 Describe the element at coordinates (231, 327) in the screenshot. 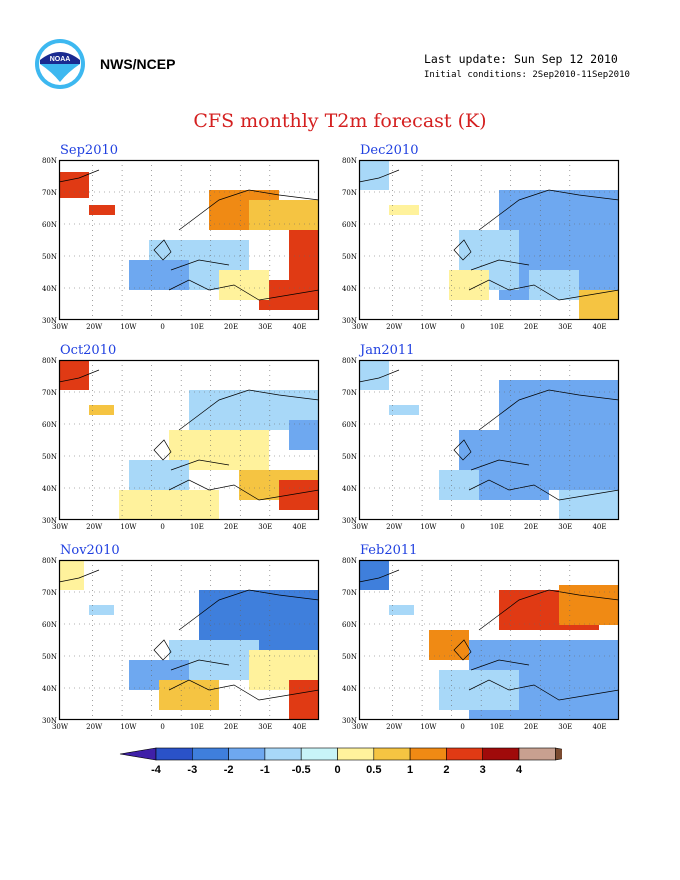

I see `lon-label: 20E` at that location.